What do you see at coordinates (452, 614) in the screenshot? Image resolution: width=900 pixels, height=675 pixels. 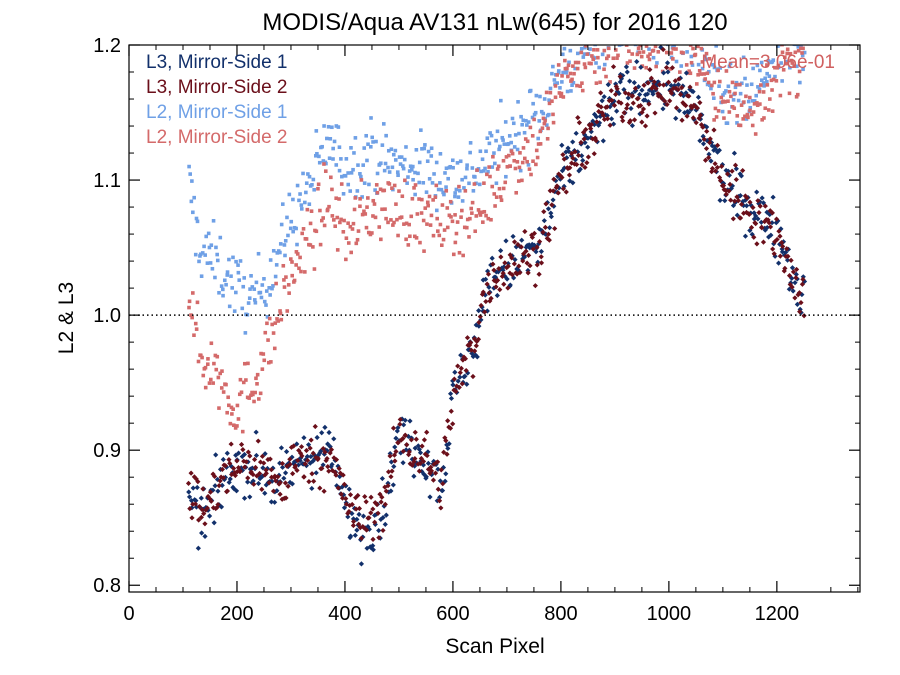 I see `x-tick-label: 600` at bounding box center [452, 614].